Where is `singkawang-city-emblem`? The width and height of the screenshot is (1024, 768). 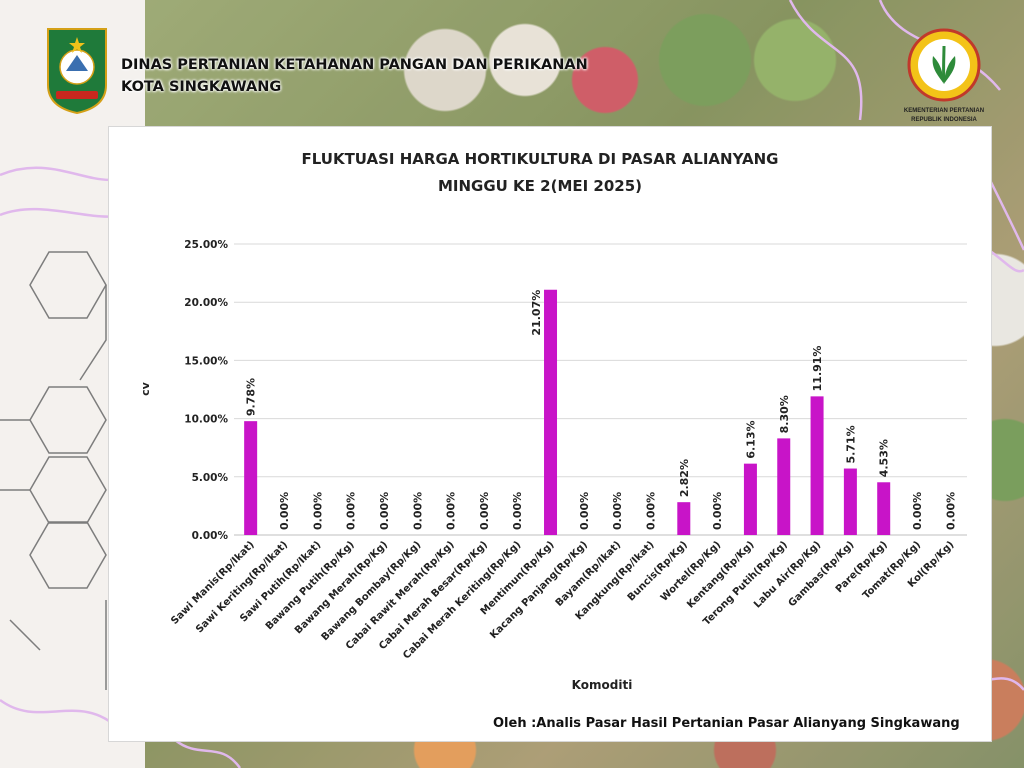 singkawang-city-emblem is located at coordinates (77, 71).